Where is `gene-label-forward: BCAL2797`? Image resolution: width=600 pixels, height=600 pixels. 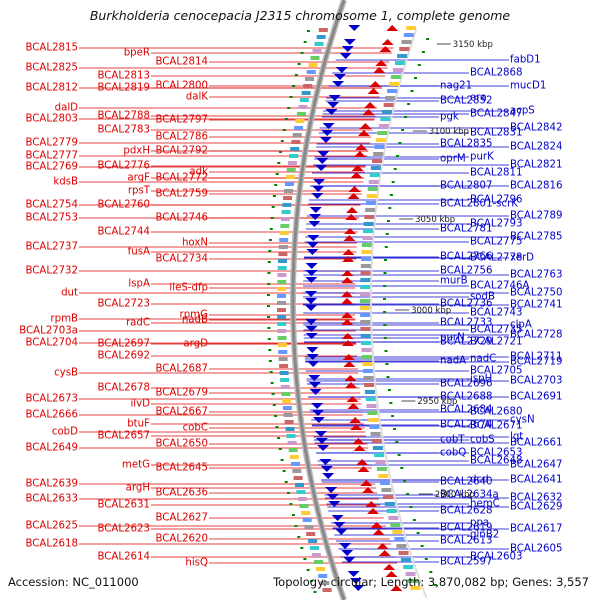
gene-label-forward: BCAL2797 is located at coordinates (182, 120).